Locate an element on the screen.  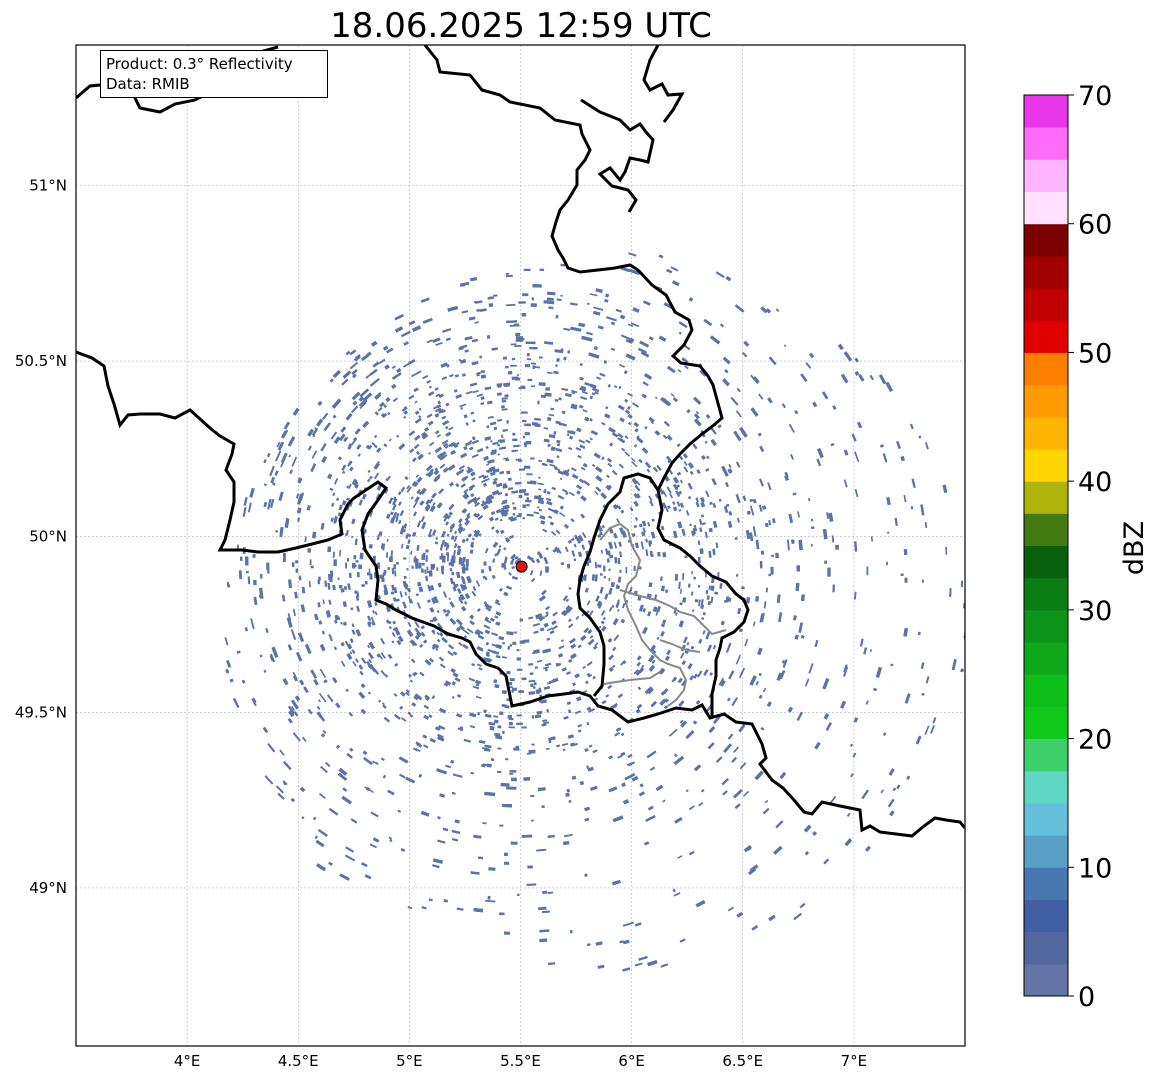
colorbar-tick-label: 50 is located at coordinates (1095, 353).